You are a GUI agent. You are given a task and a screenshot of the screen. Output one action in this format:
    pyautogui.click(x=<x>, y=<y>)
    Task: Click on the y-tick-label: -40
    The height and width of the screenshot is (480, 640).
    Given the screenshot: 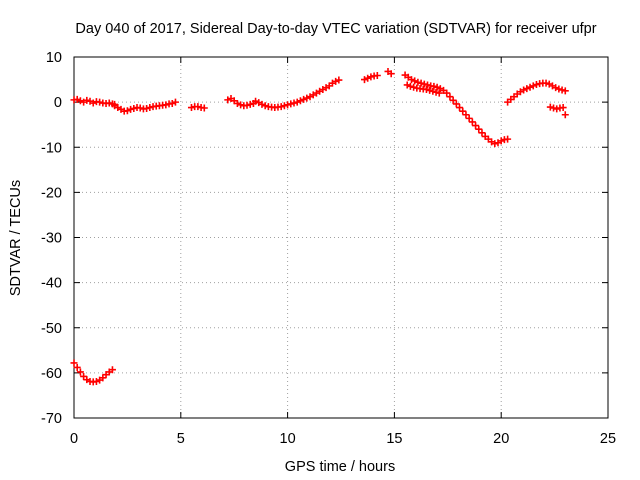 What is the action you would take?
    pyautogui.click(x=51, y=284)
    